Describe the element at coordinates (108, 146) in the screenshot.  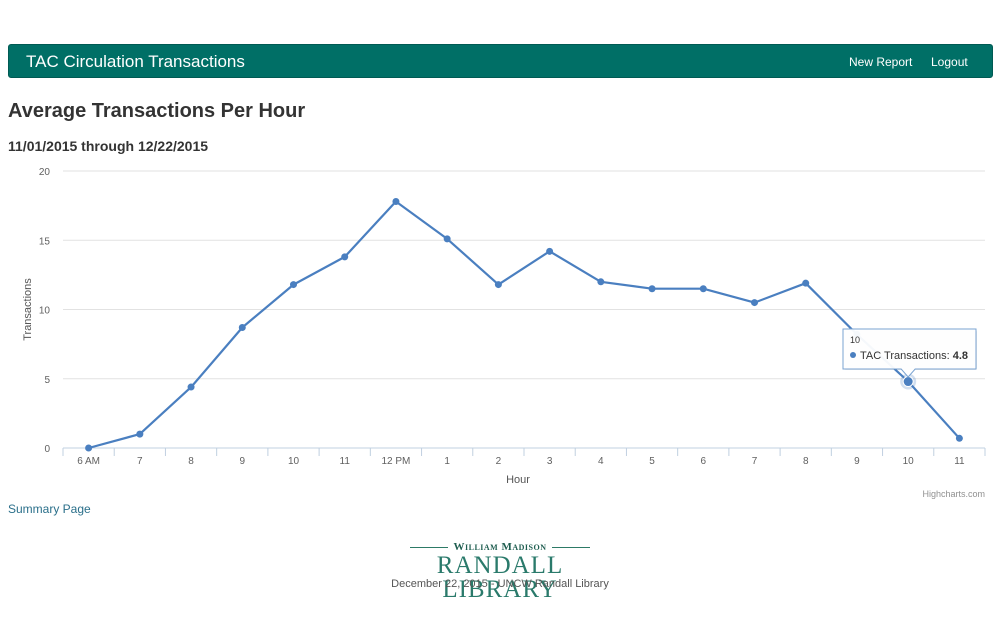
I see `date-range: 11/01/2015 through 12/22/2015` at that location.